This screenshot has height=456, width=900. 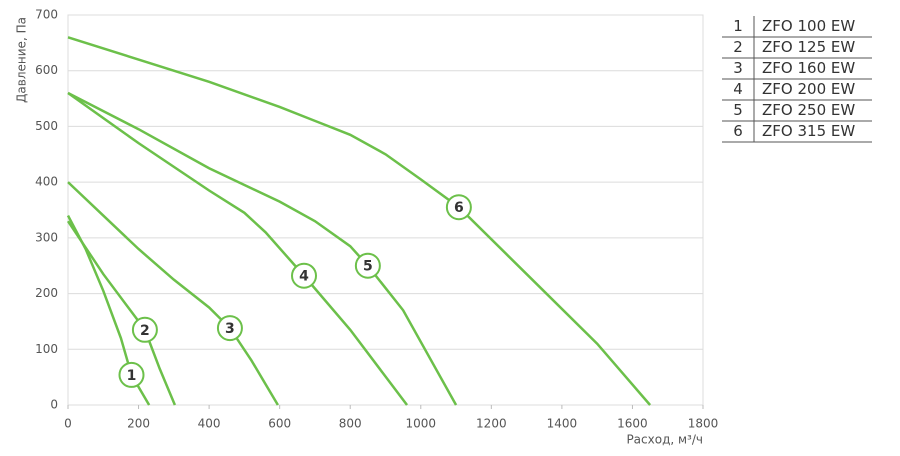 I want to click on y-axis-label: Давление, Па, so click(x=22, y=60).